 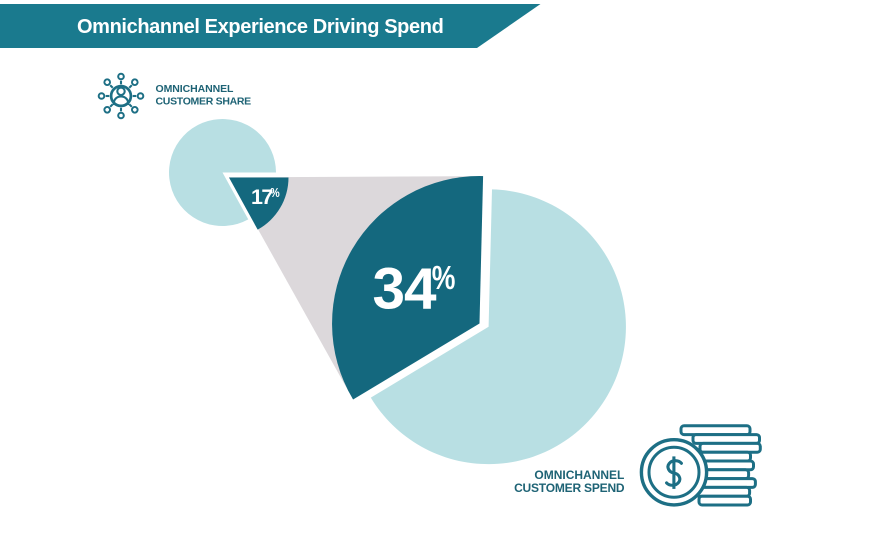 What do you see at coordinates (204, 101) in the screenshot?
I see `svg-text: CUSTOMER SHARE` at bounding box center [204, 101].